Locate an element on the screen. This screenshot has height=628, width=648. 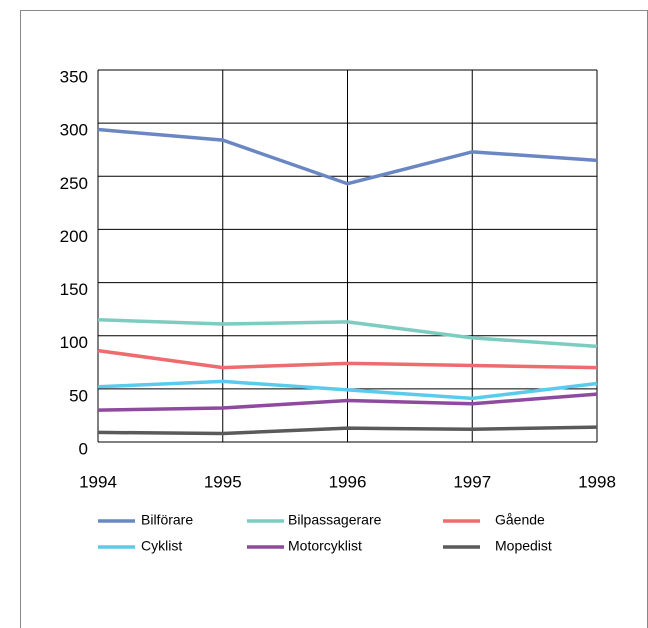
y-tick-label: 250 is located at coordinates (74, 183).